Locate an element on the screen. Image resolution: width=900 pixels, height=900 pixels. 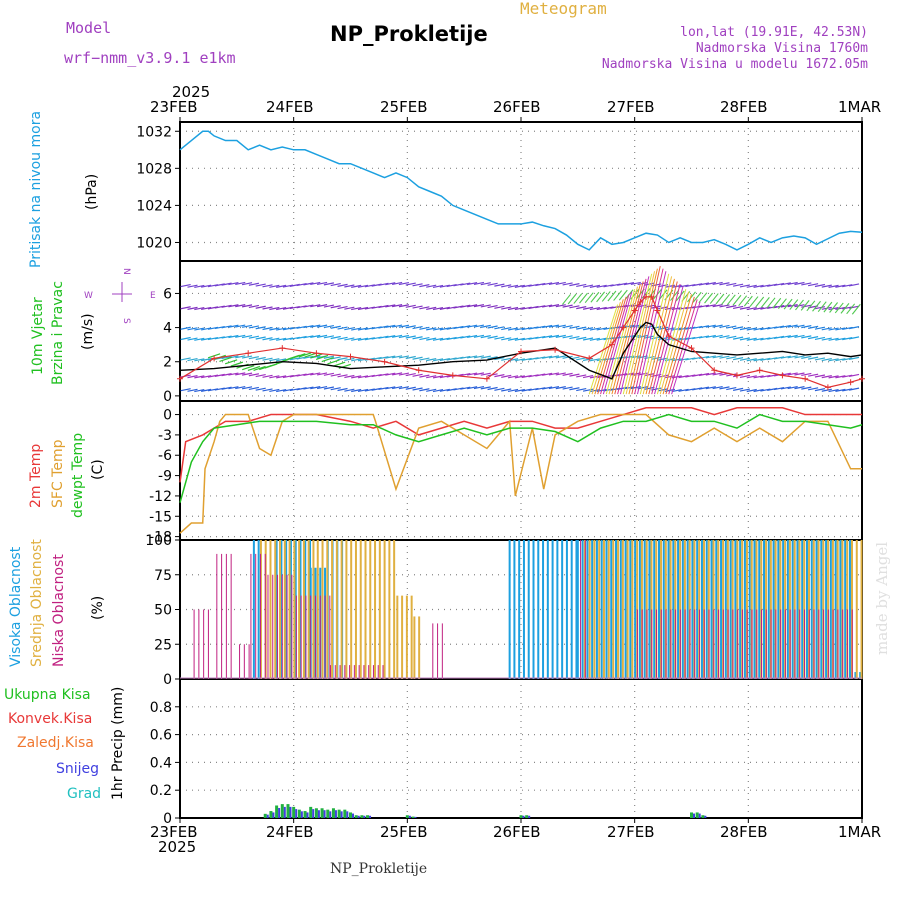
wind-speed-line is located at coordinates (521, 350).